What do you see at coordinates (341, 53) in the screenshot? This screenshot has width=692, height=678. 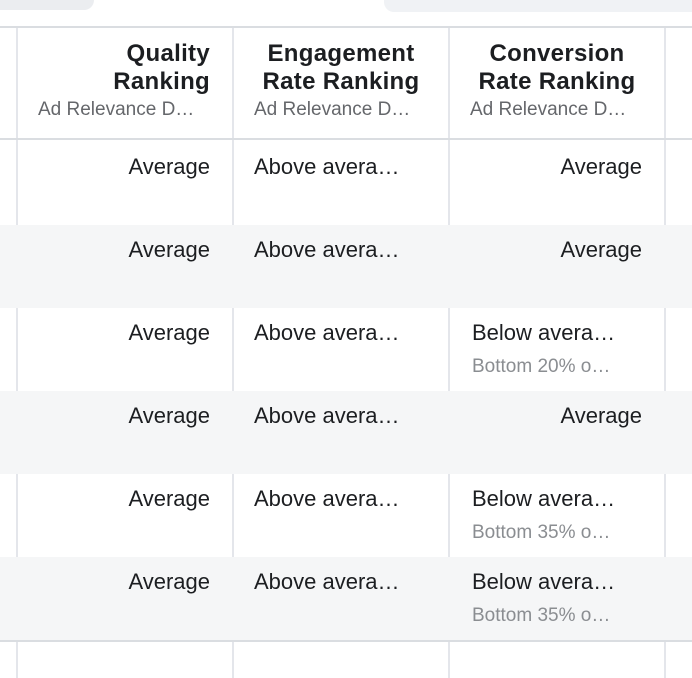 I see `header-title-line: Engagement` at bounding box center [341, 53].